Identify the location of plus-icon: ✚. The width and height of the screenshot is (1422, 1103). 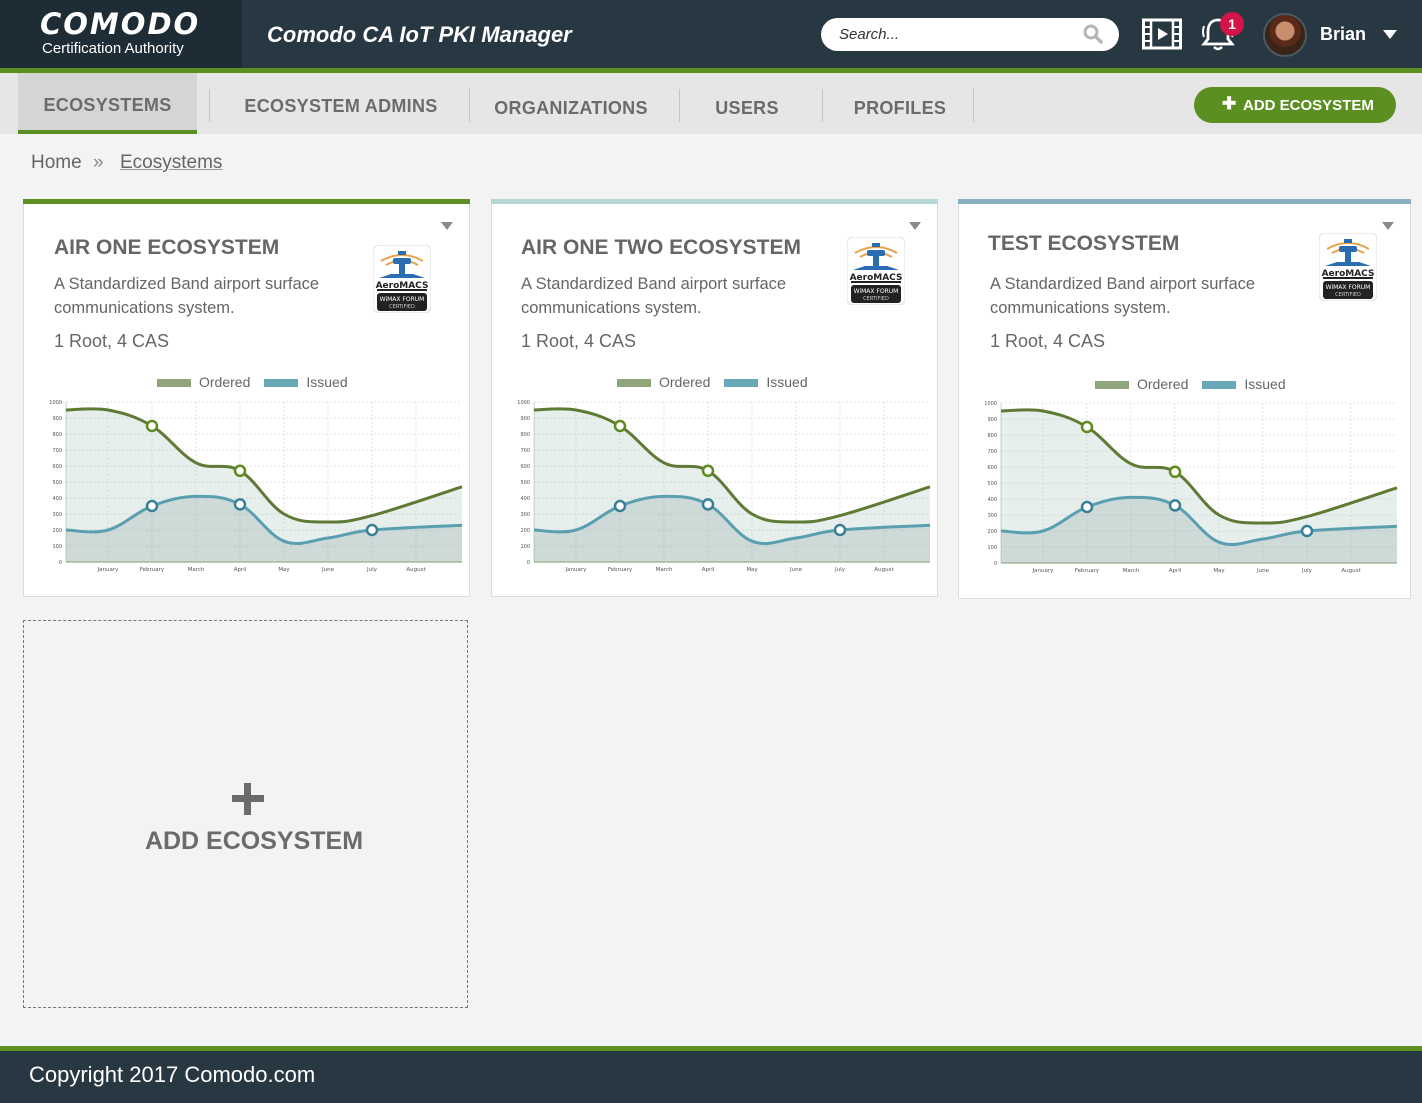
(1229, 103).